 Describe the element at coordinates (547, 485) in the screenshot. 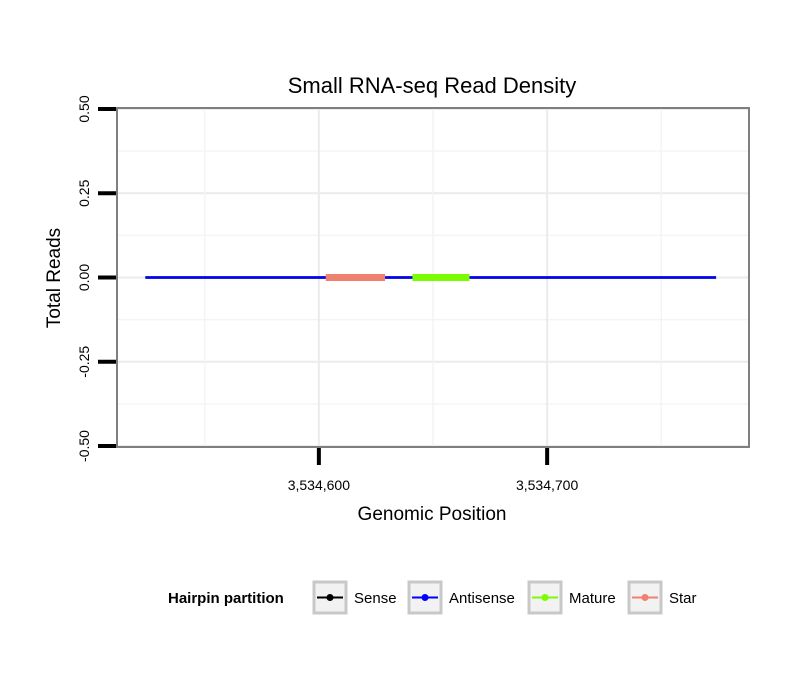

I see `x-tick-label: 3,534,700` at that location.